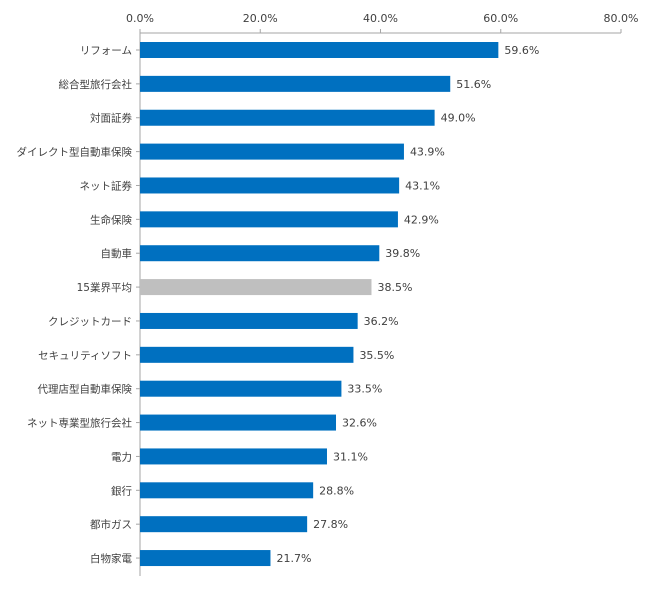 The width and height of the screenshot is (650, 599). I want to click on x-tick-label: 40.0%, so click(380, 18).